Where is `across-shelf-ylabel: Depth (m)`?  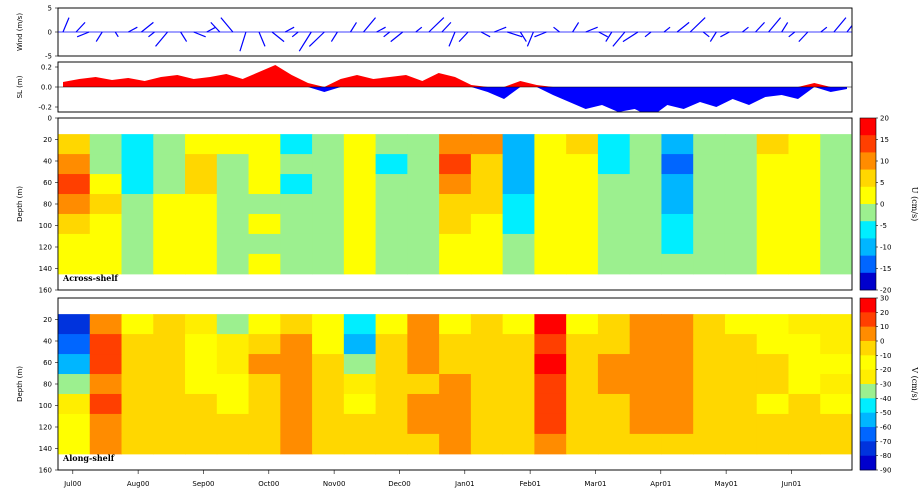
across-shelf-ylabel: Depth (m) is located at coordinates (20, 204).